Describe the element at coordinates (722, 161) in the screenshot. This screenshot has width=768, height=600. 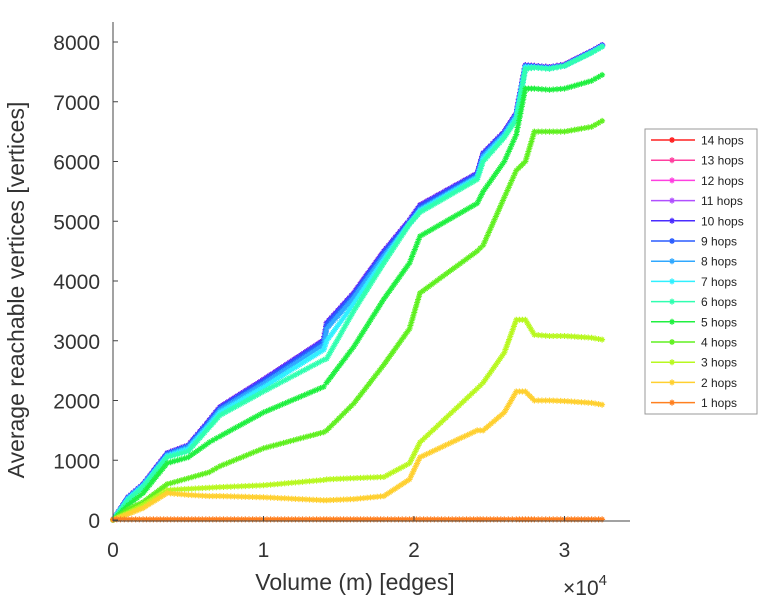
I see `legend-label: 13 hops` at that location.